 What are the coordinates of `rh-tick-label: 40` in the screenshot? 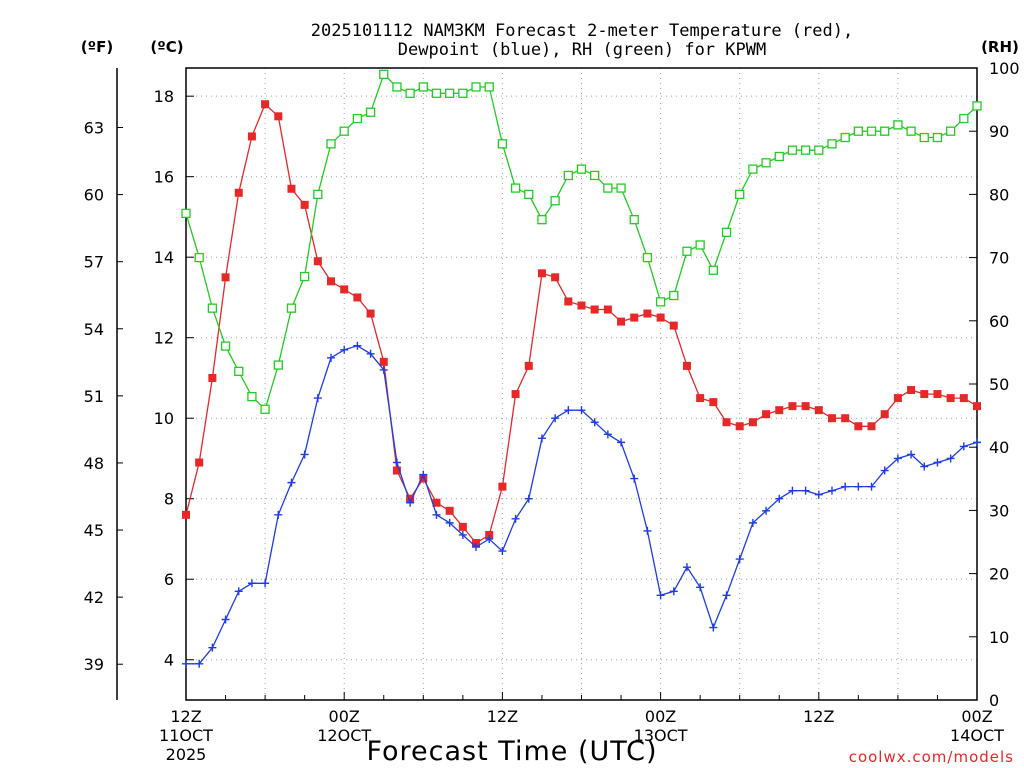 It's located at (999, 447).